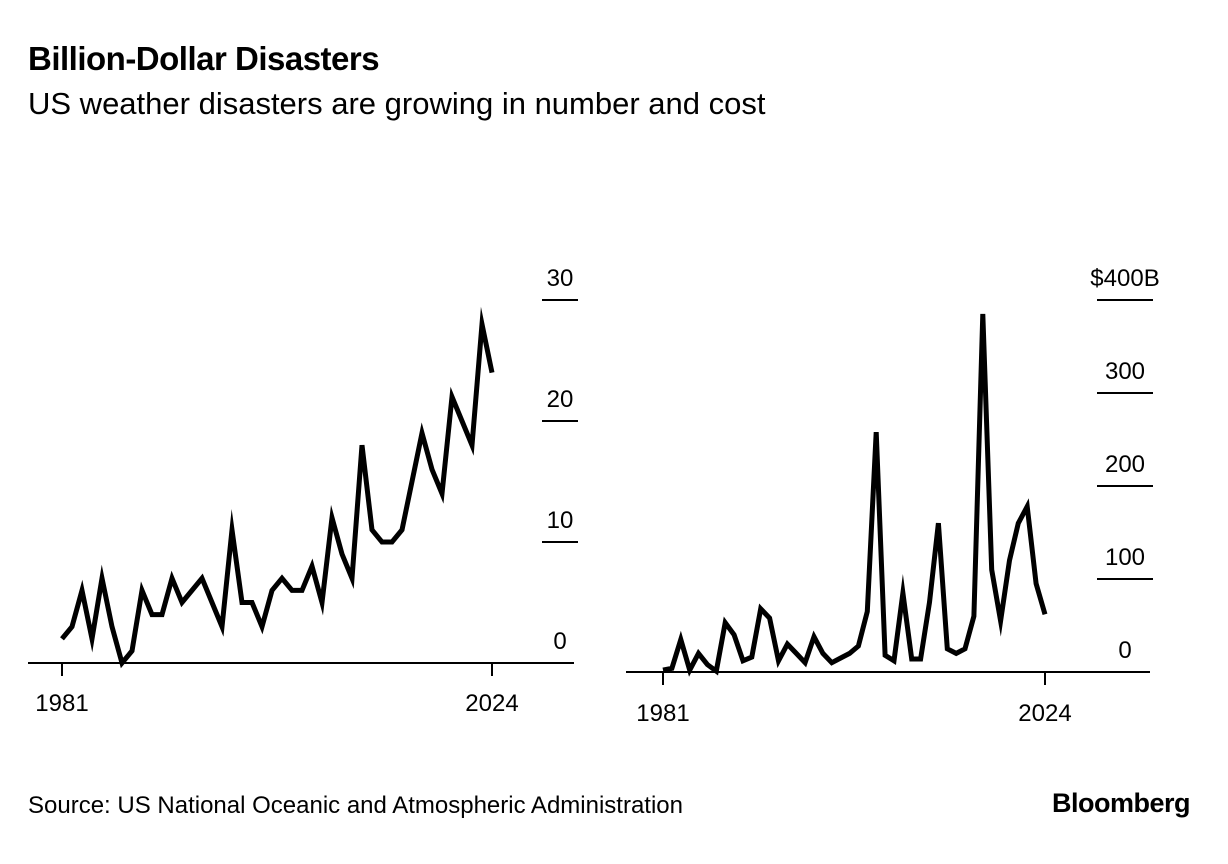 This screenshot has height=864, width=1228. Describe the element at coordinates (1121, 803) in the screenshot. I see `bloomberg-logo: Bloomberg` at that location.